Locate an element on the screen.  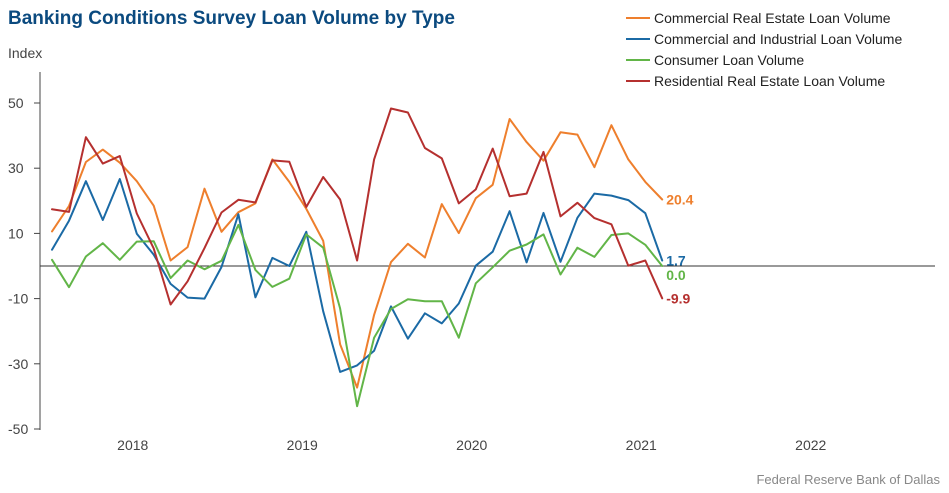
y-tick-label: 30 is located at coordinates (16, 168).